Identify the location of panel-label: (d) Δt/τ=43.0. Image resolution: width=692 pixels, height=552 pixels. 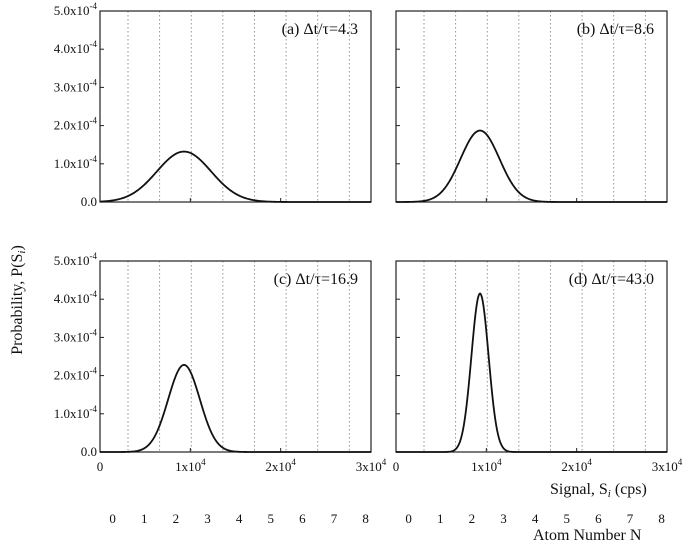
(611, 279).